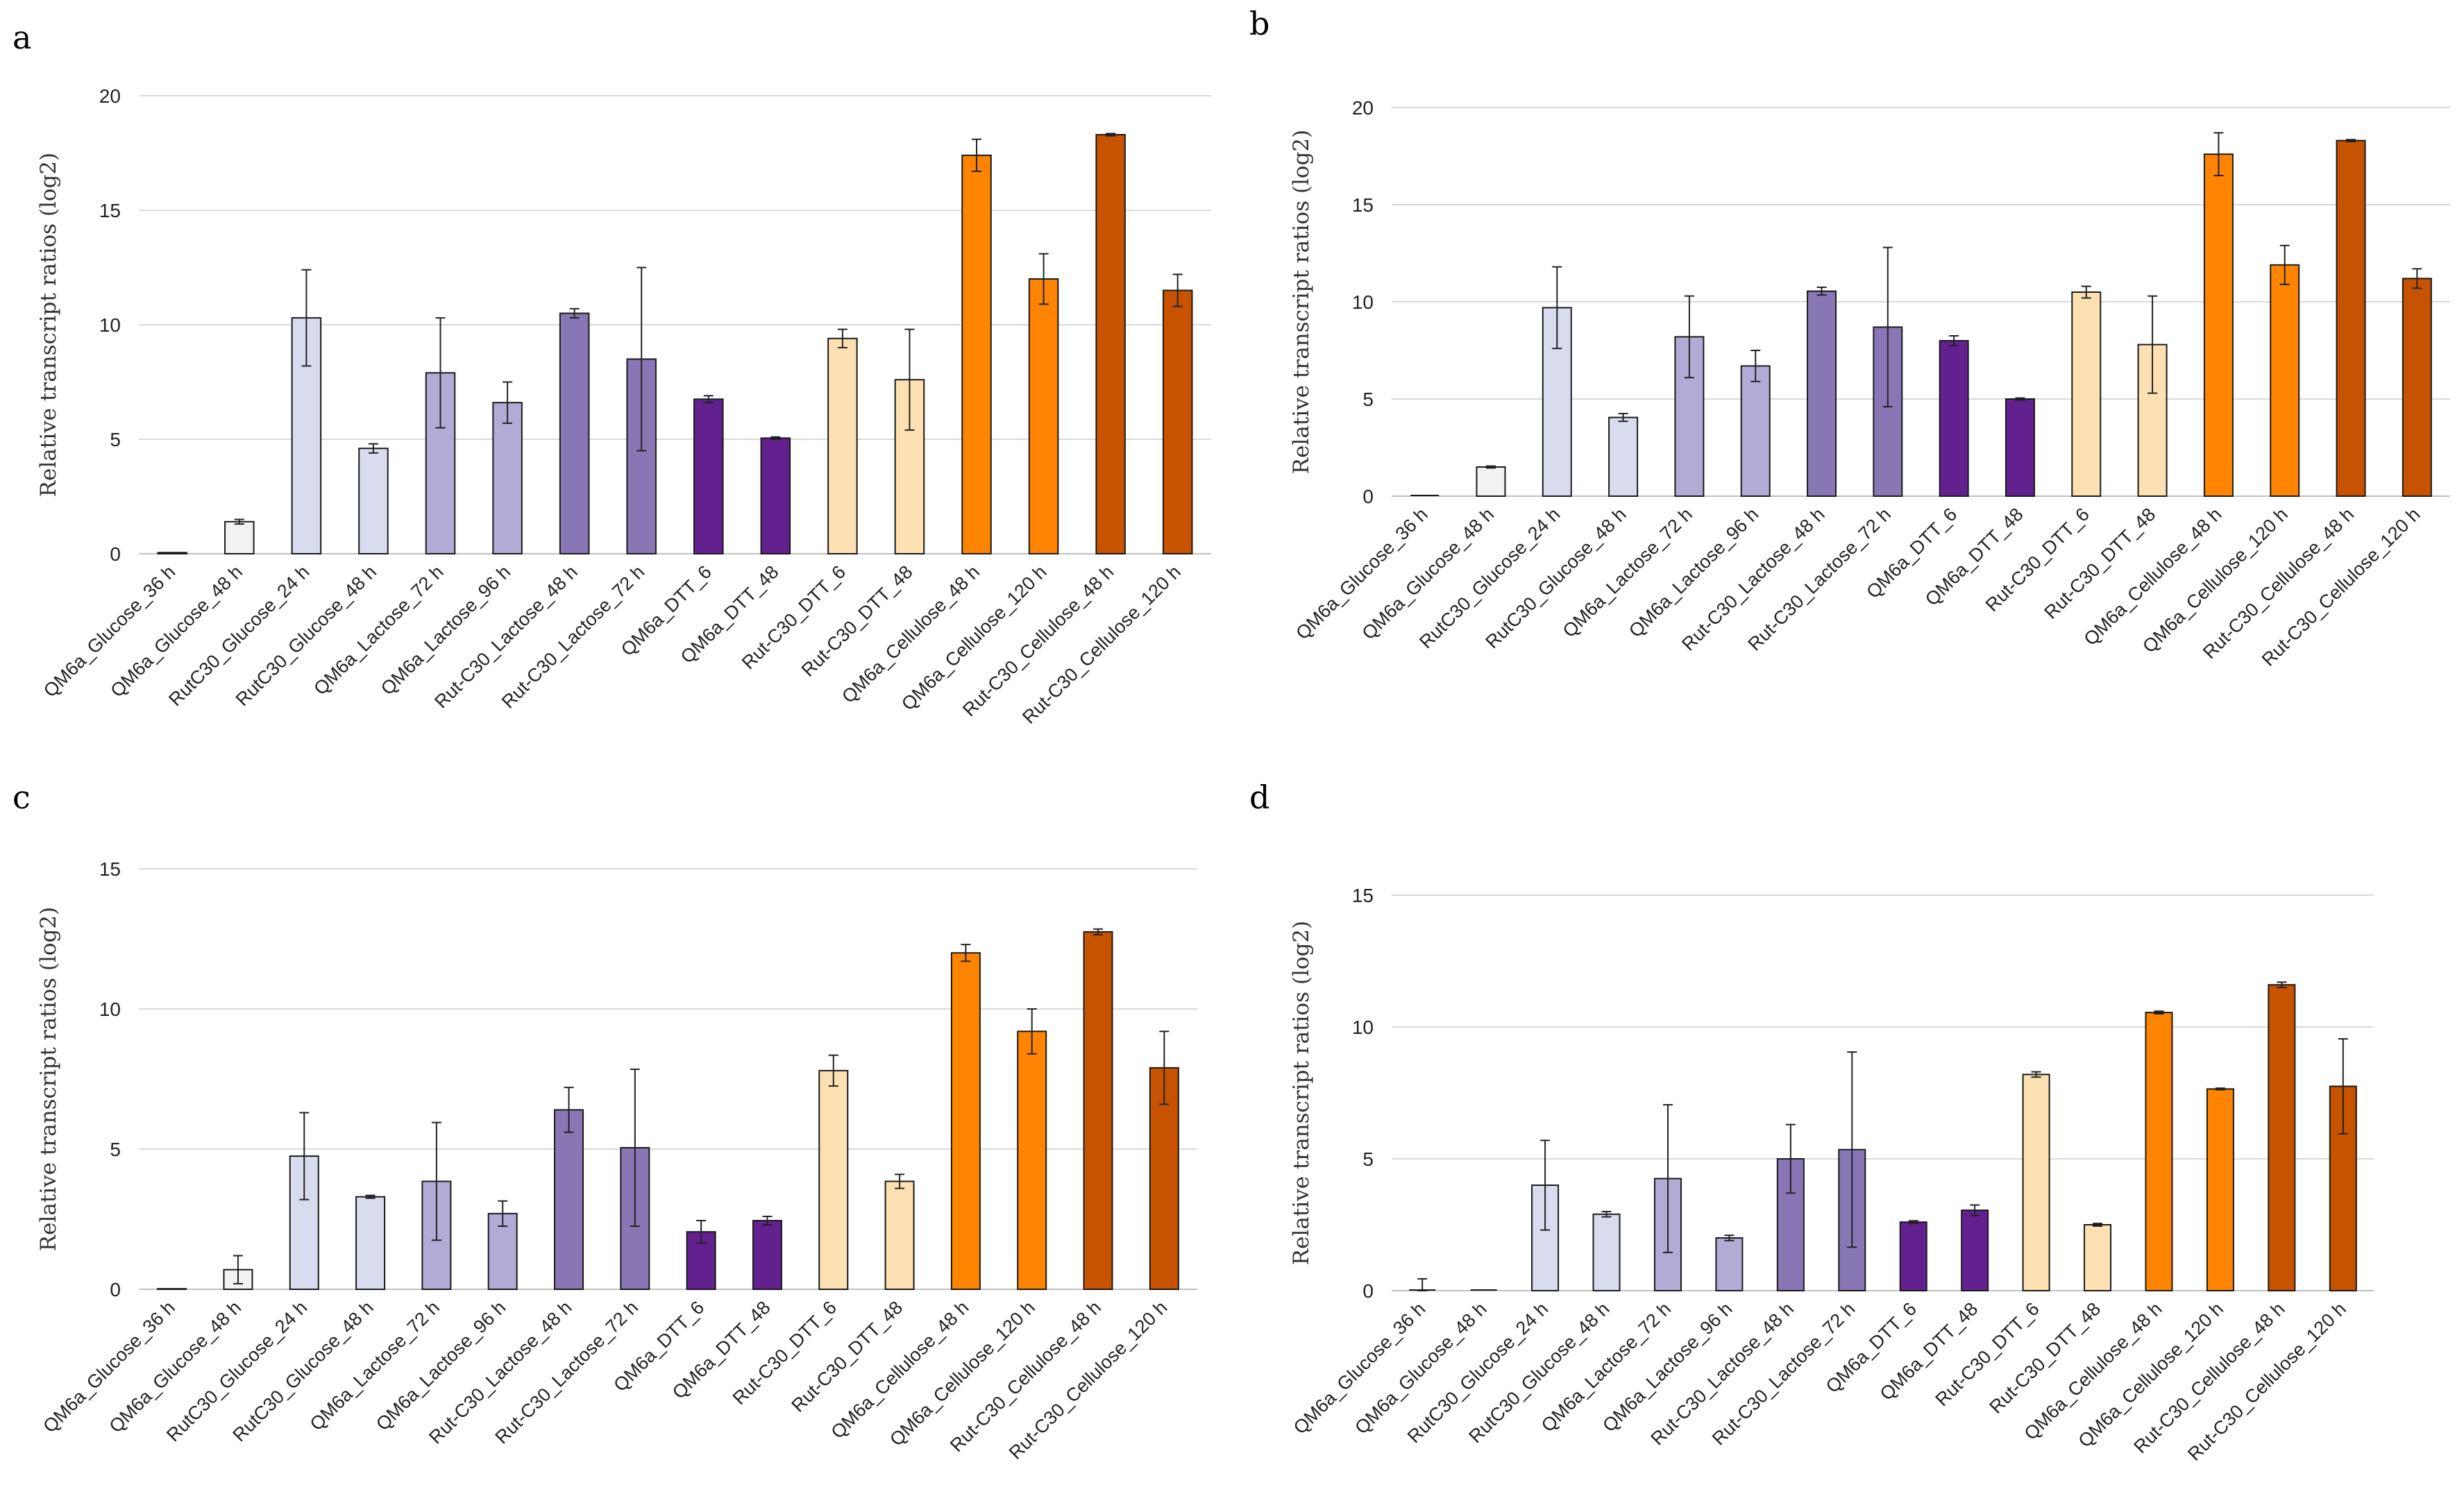 The image size is (2464, 1494). I want to click on x-category-label: QM6a_Cellulose_48 h, so click(911, 634).